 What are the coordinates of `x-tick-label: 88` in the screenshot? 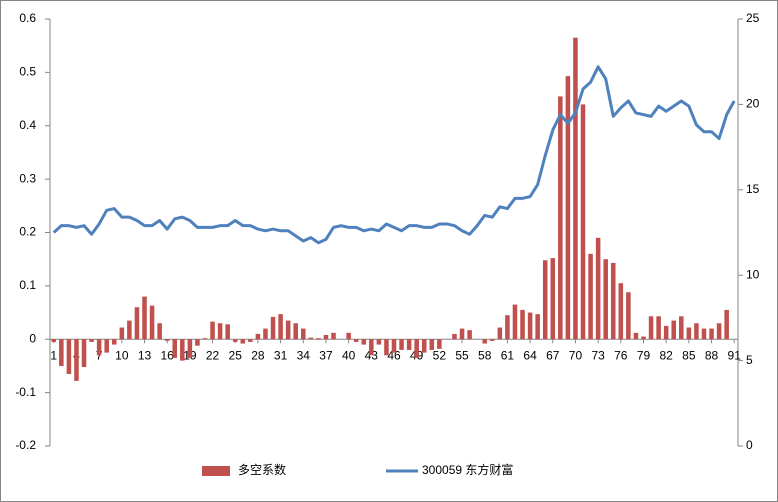 It's located at (712, 355).